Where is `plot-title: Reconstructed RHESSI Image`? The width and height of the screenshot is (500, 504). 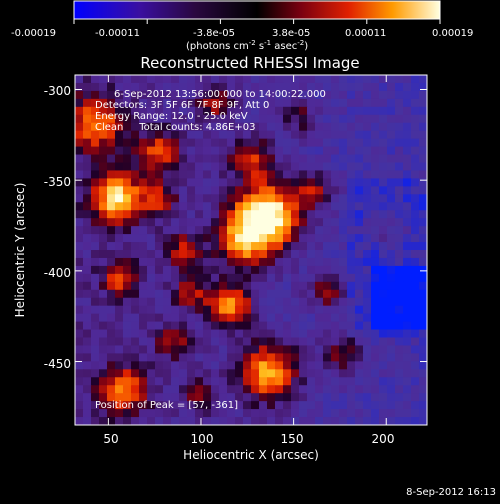
plot-title: Reconstructed RHESSI Image is located at coordinates (249, 63).